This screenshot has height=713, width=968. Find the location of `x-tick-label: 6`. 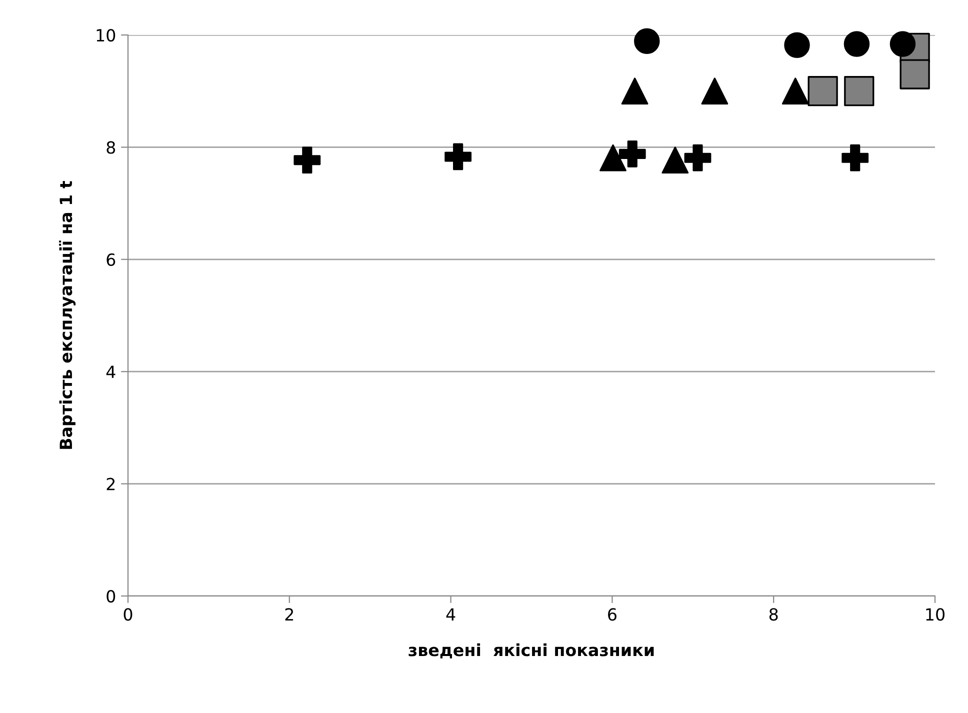

x-tick-label: 6 is located at coordinates (612, 614).